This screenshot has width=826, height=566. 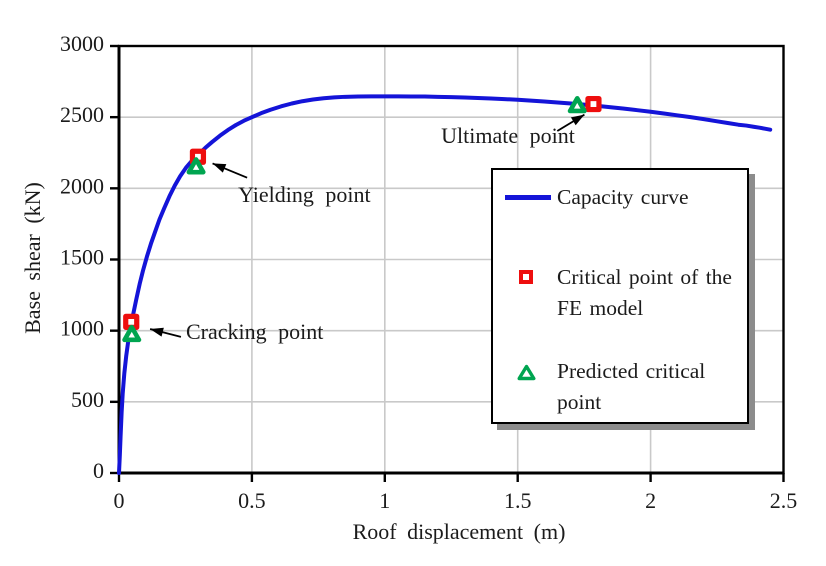 I want to click on legend-label-capacity-curve: Capacity curve, so click(x=623, y=197).